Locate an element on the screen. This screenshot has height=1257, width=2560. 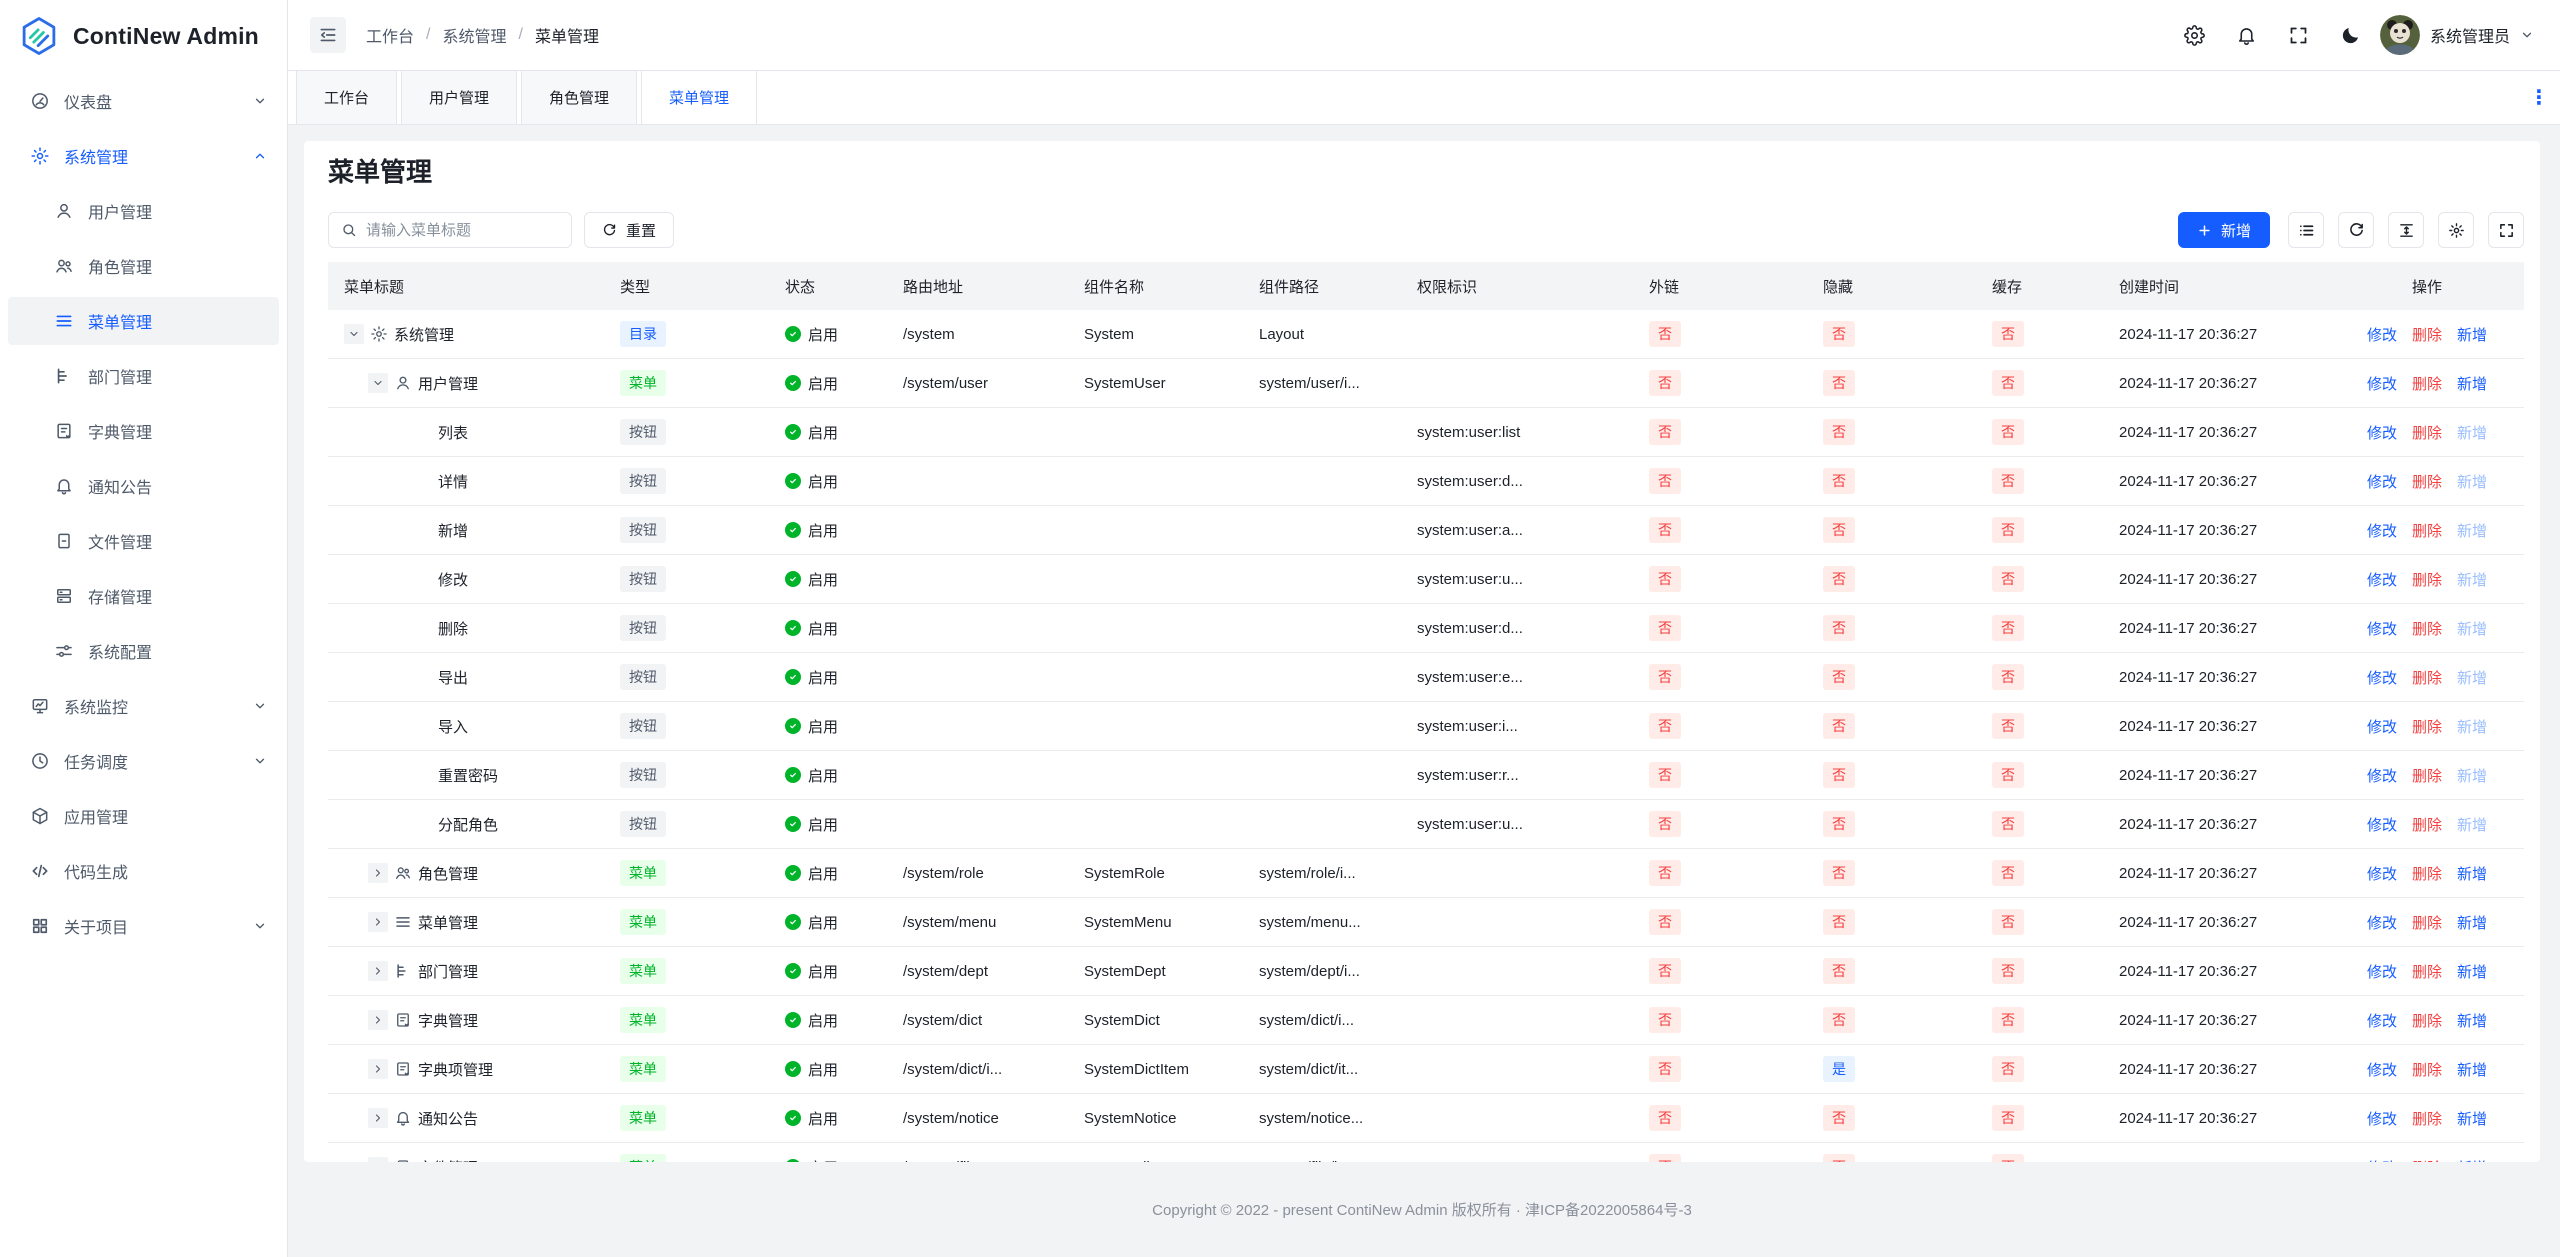
user-menu: 系统管理员 is located at coordinates (2456, 35).